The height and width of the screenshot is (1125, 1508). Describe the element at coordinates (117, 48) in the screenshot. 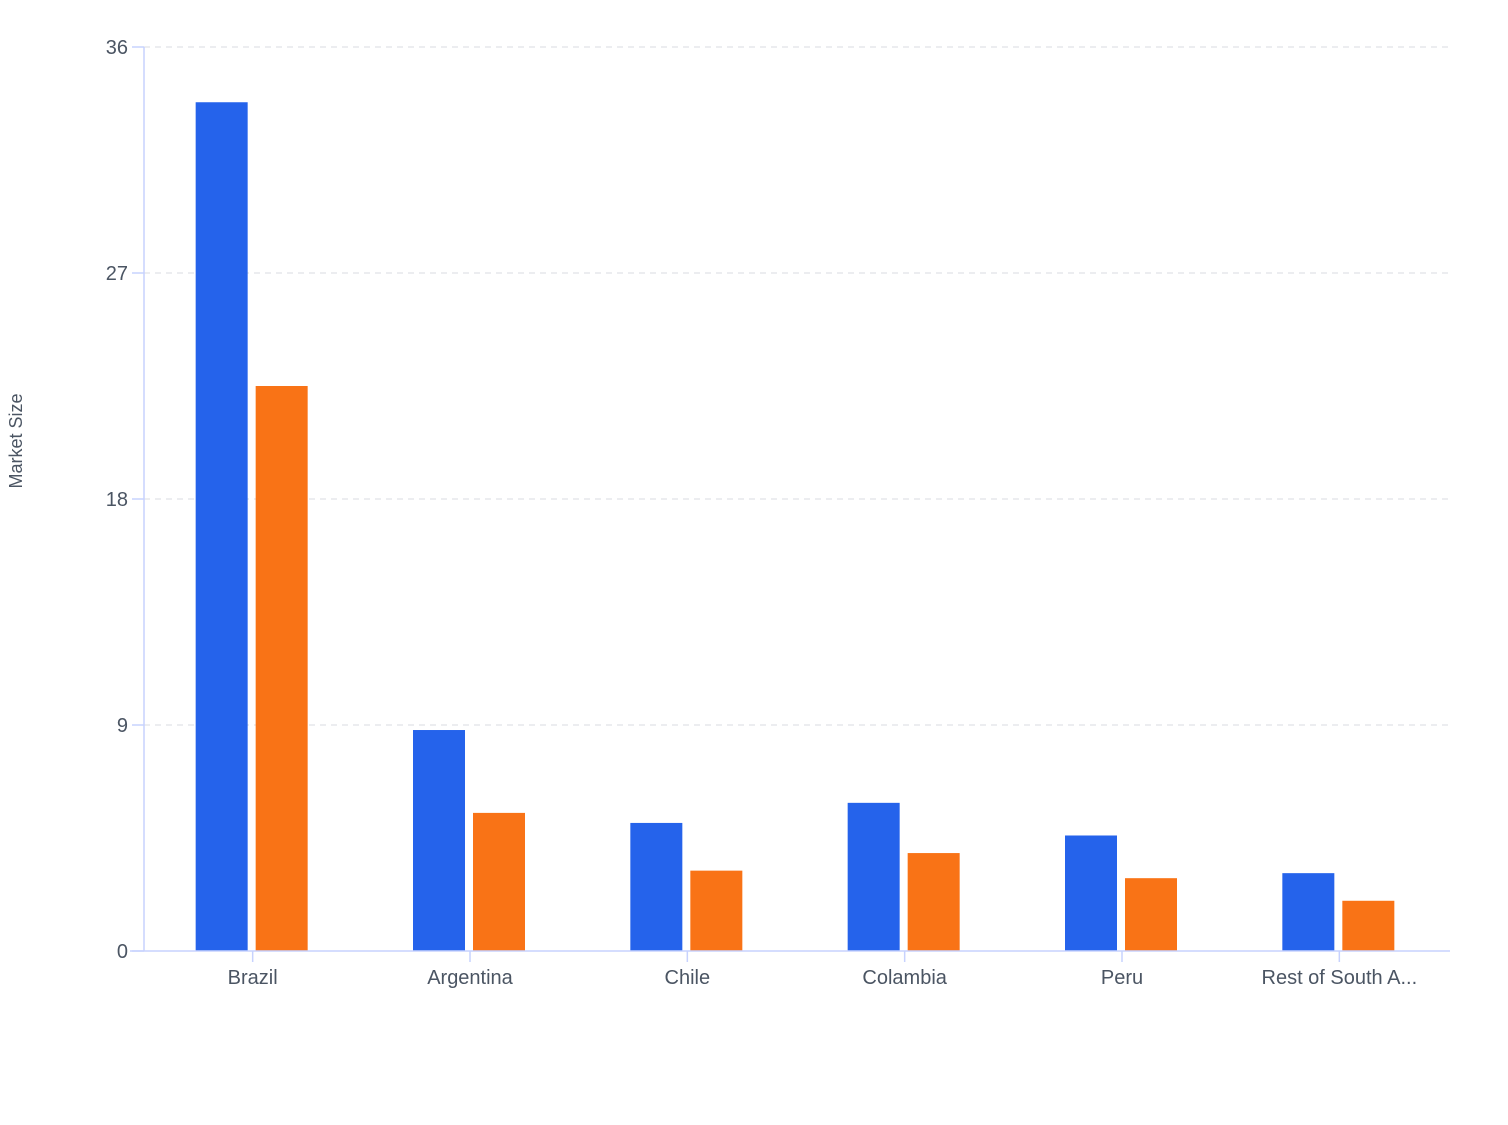

I see `y-tick-label: 36` at that location.